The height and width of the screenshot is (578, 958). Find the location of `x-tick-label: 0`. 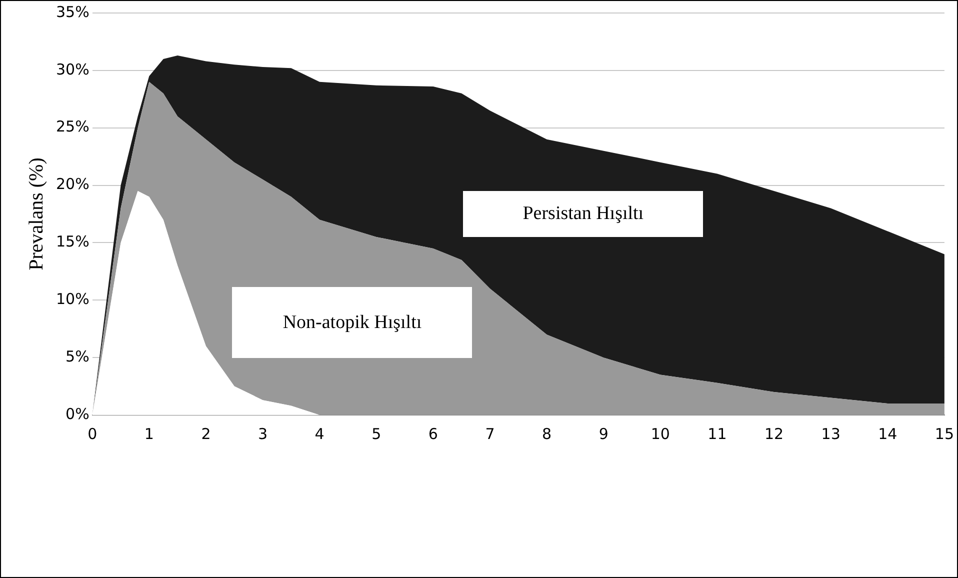

x-tick-label: 0 is located at coordinates (93, 433).